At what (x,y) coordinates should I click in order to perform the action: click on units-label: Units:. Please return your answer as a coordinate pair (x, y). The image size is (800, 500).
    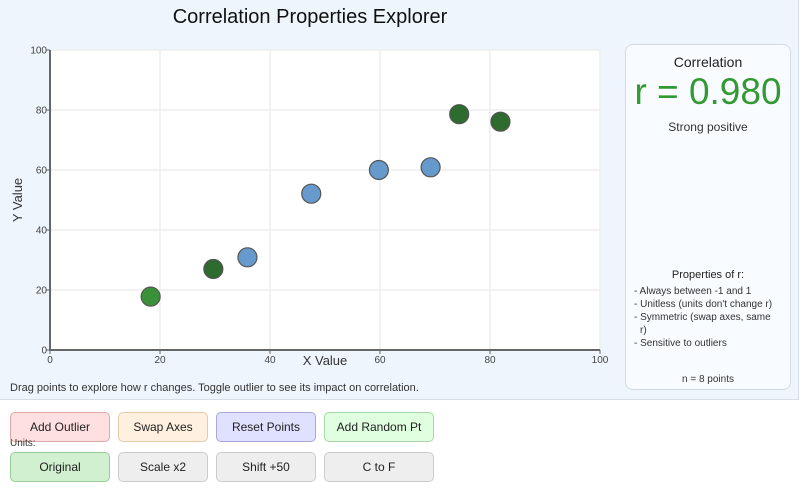
    Looking at the image, I should click on (23, 443).